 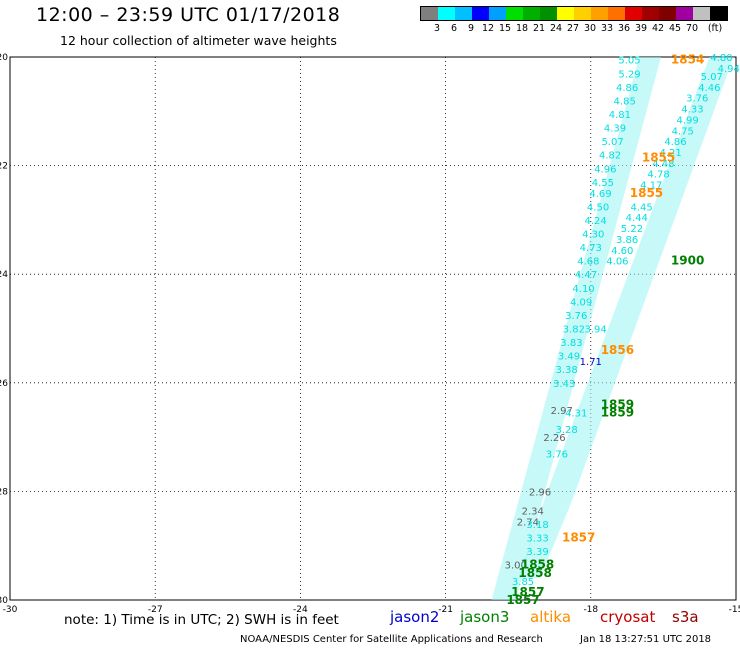 I want to click on legend-label: 39, so click(x=641, y=28).